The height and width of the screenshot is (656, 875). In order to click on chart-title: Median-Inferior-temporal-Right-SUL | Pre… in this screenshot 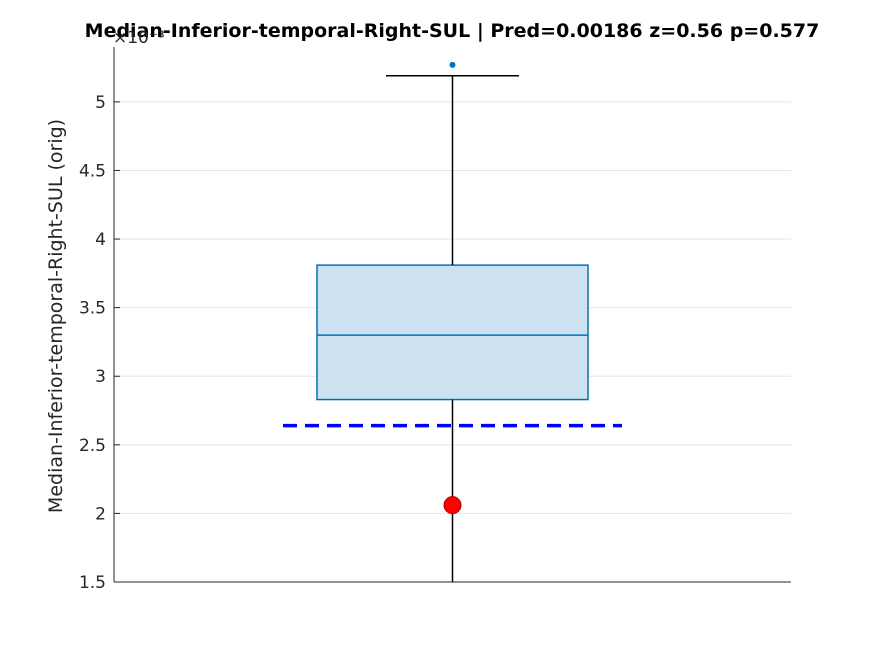, I will do `click(452, 31)`.